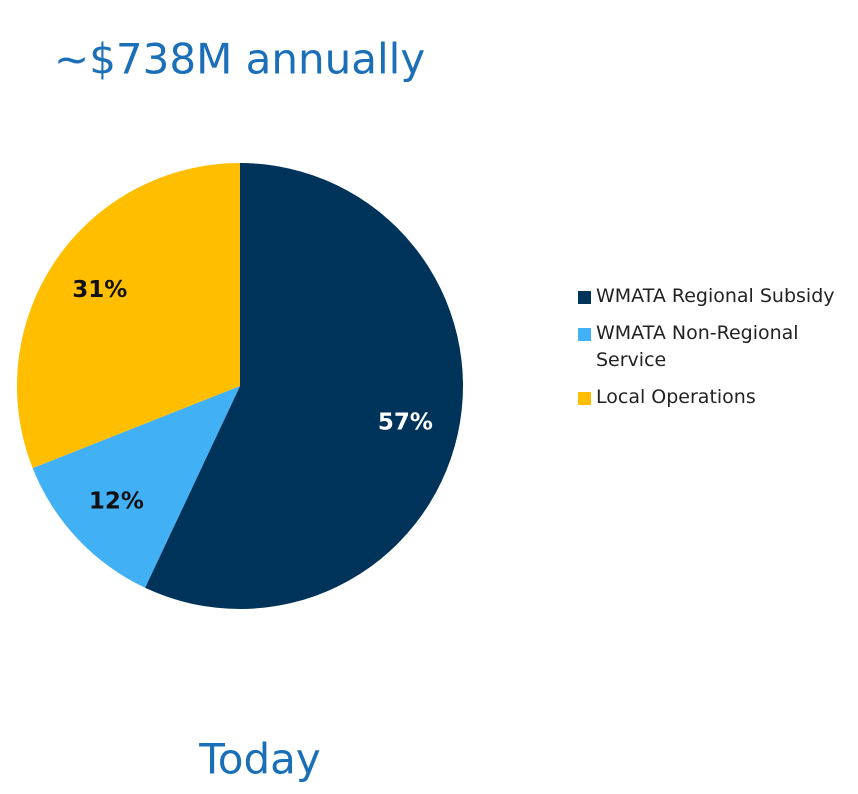 This screenshot has height=794, width=858. What do you see at coordinates (239, 59) in the screenshot?
I see `chart-title: ~$738M annually` at bounding box center [239, 59].